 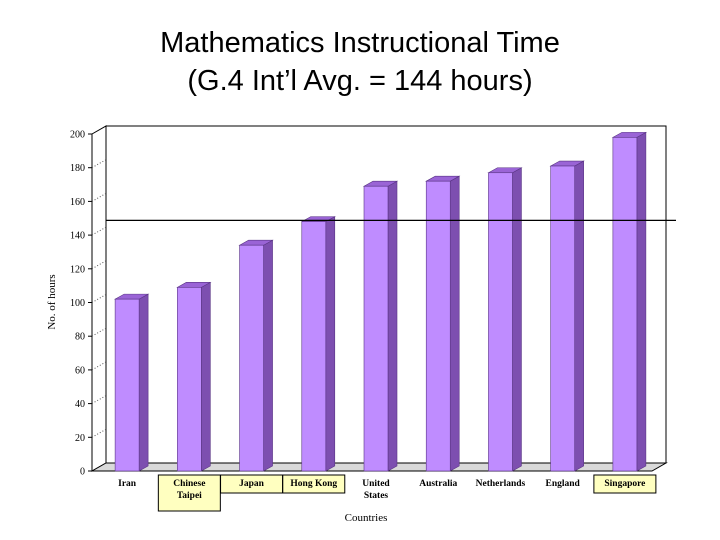 What do you see at coordinates (360, 43) in the screenshot?
I see `chart-title-line1: Mathematics Instructional Time` at bounding box center [360, 43].